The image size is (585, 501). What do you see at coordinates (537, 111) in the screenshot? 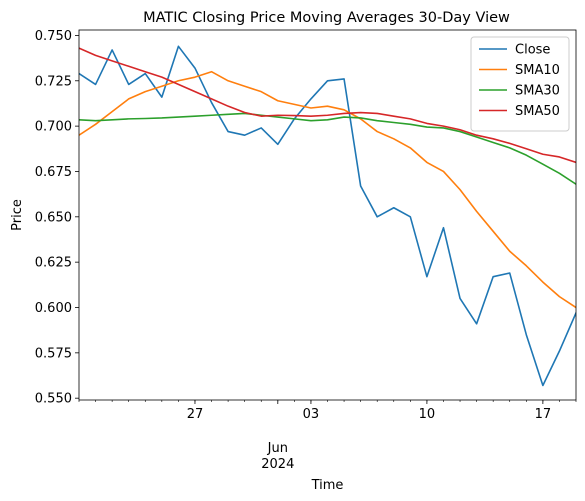
I see `legend-label-sma50: SMA50` at bounding box center [537, 111].